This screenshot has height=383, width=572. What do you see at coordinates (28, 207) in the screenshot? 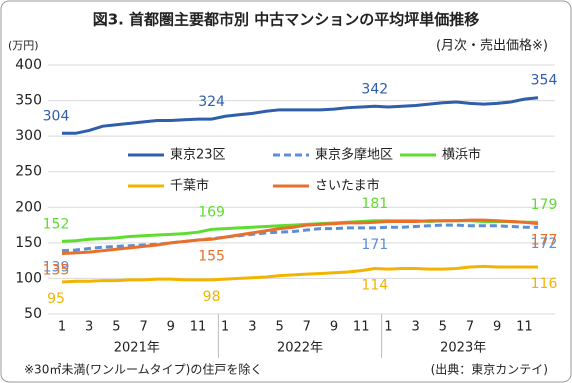
I see `y-tick-label: 200` at bounding box center [28, 207].